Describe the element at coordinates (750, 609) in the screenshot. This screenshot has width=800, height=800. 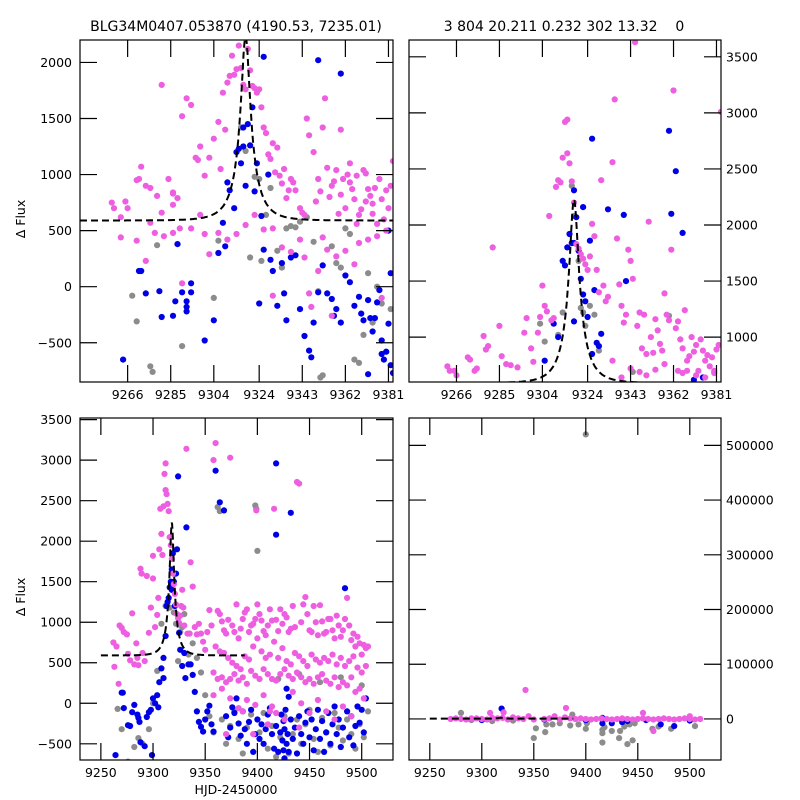
I see `y-tick-label: 200000` at that location.